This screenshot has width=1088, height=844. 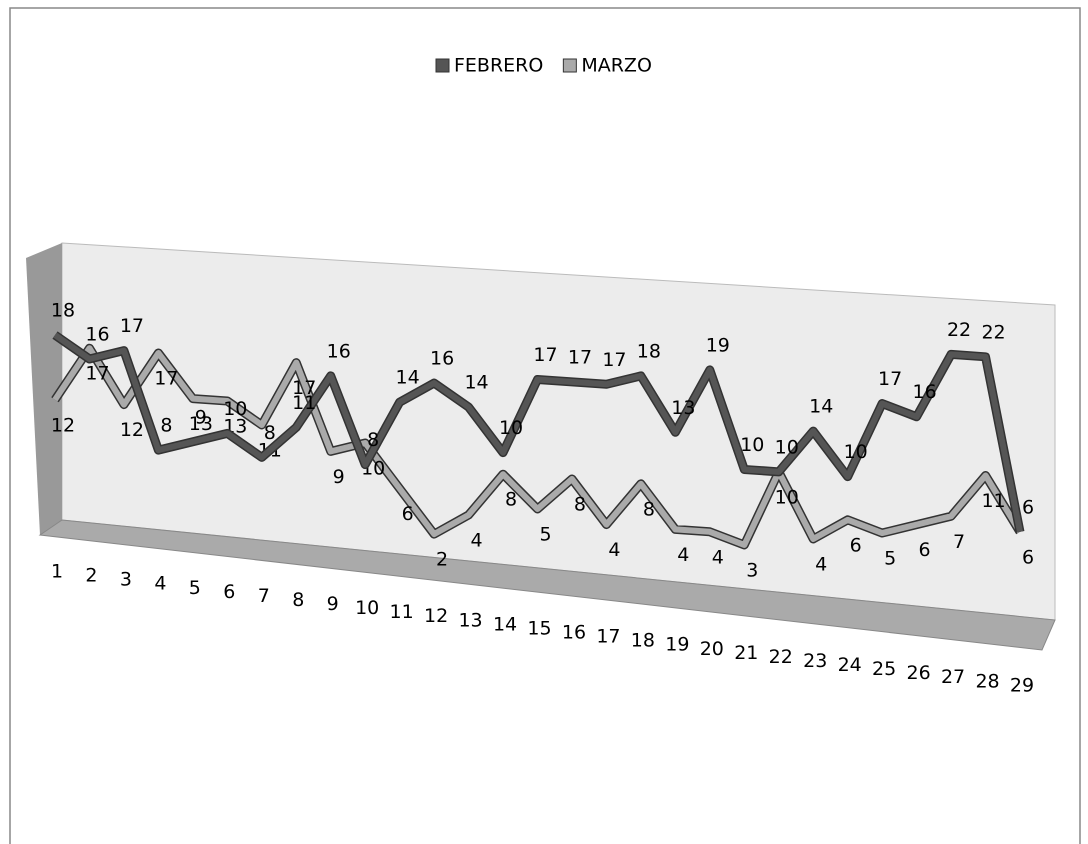 What do you see at coordinates (677, 645) in the screenshot?
I see `x-tick-label: 19` at bounding box center [677, 645].